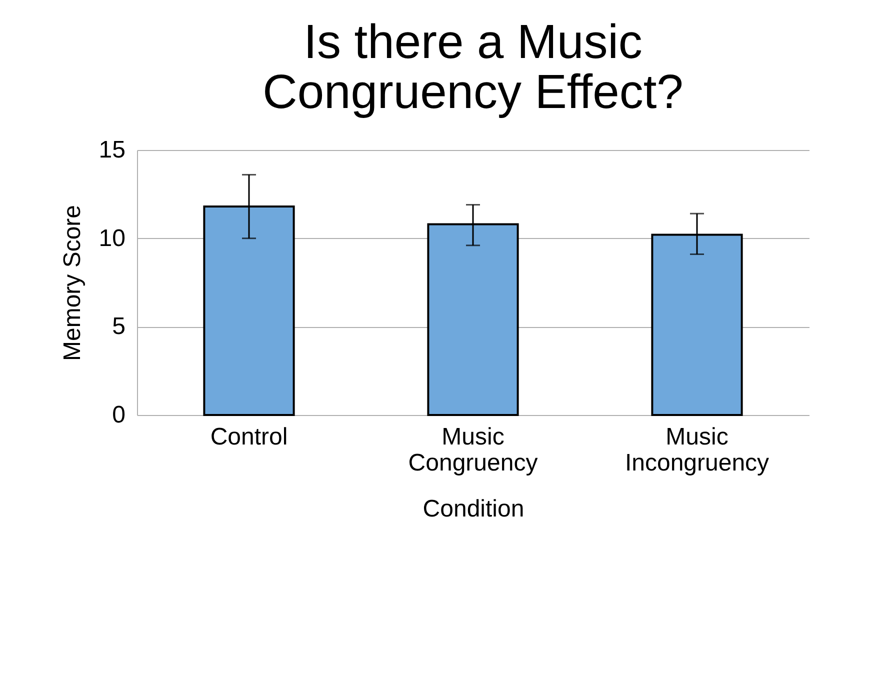 This screenshot has height=677, width=875. What do you see at coordinates (473, 450) in the screenshot?
I see `x-tick-label: Music Congruency` at bounding box center [473, 450].